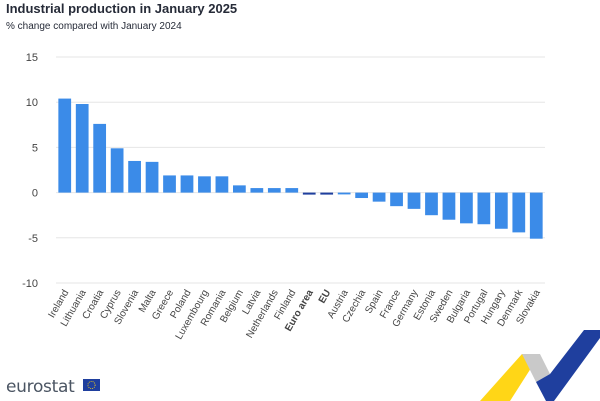  What do you see at coordinates (325, 297) in the screenshot?
I see `x-tick-label: EU` at bounding box center [325, 297].